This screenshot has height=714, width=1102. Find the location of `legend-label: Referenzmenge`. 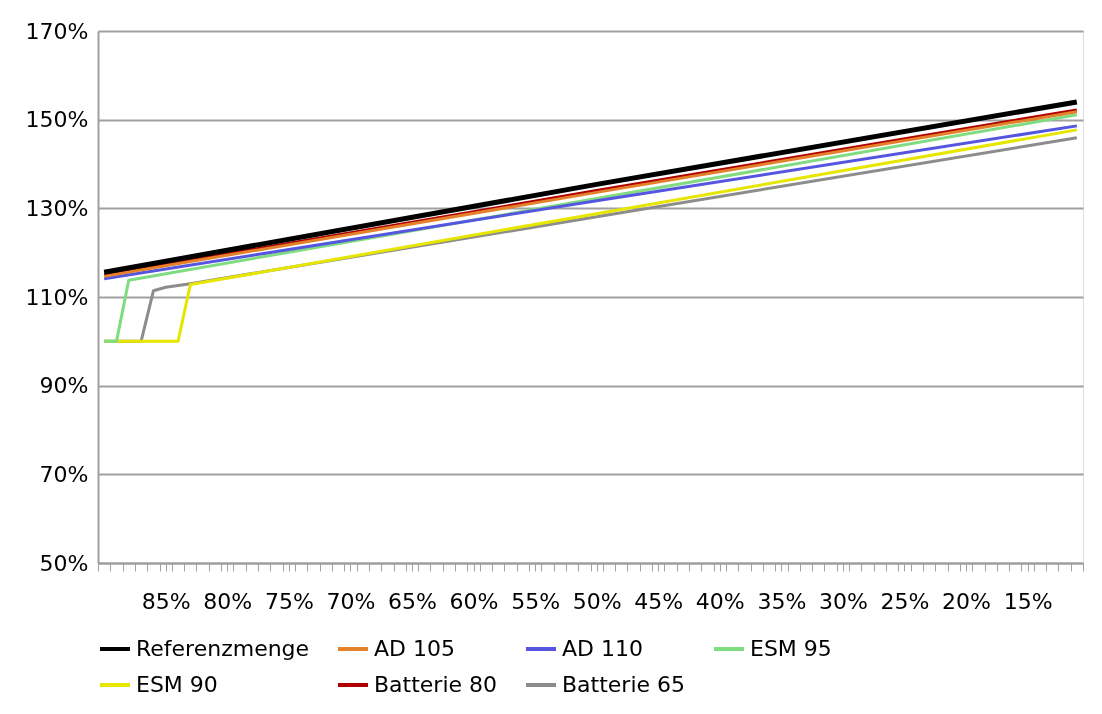

legend-label: Referenzmenge is located at coordinates (223, 648).